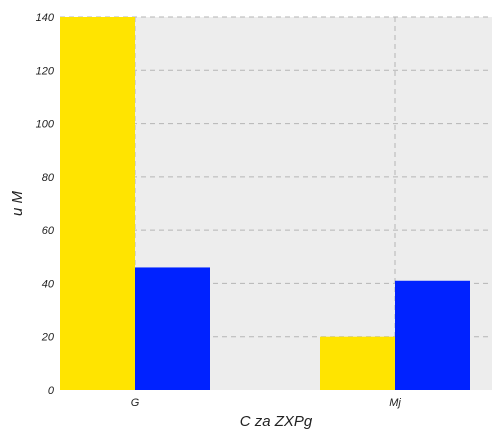  I want to click on y-axis-ticks: 0 20 40 60 80 100 120 140, so click(45, 204).